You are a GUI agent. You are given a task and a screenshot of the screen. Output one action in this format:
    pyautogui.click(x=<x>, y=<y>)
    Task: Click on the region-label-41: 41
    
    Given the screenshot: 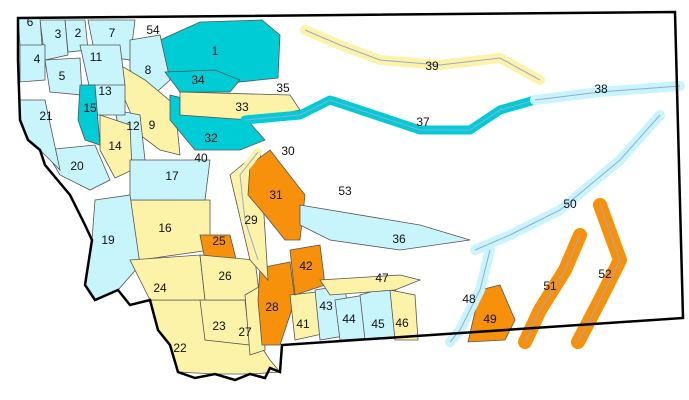 What is the action you would take?
    pyautogui.click(x=303, y=324)
    